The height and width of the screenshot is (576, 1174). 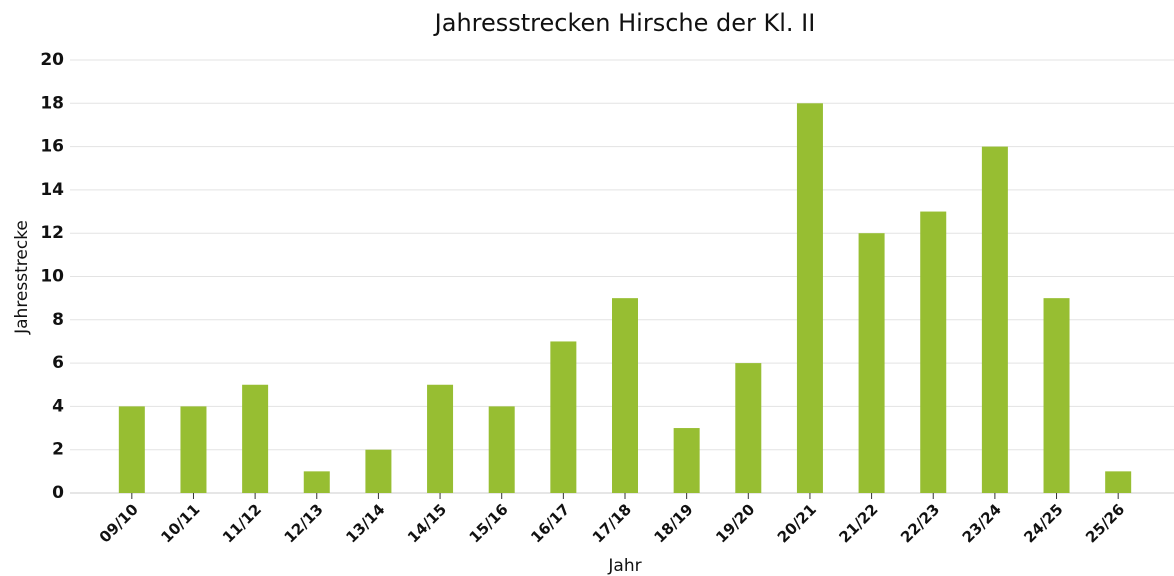 What do you see at coordinates (920, 523) in the screenshot?
I see `x-tick-label: 22/23` at bounding box center [920, 523].